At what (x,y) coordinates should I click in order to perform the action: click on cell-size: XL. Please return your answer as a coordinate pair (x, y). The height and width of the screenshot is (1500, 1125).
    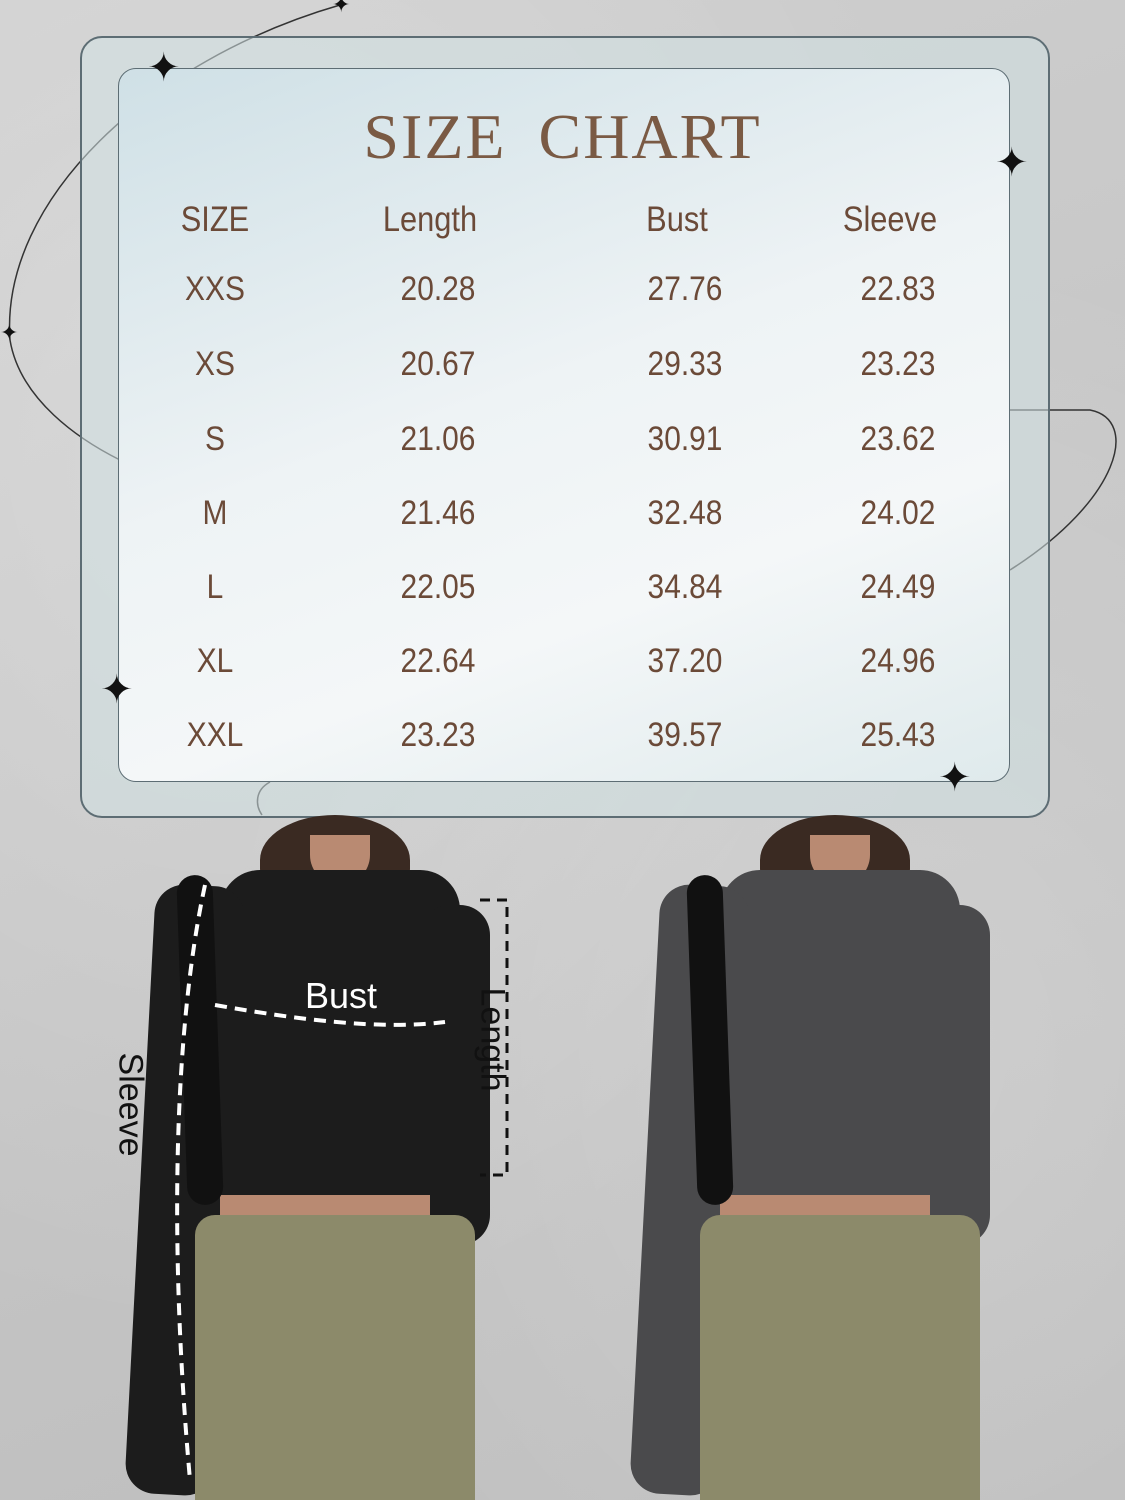
    Looking at the image, I should click on (215, 661).